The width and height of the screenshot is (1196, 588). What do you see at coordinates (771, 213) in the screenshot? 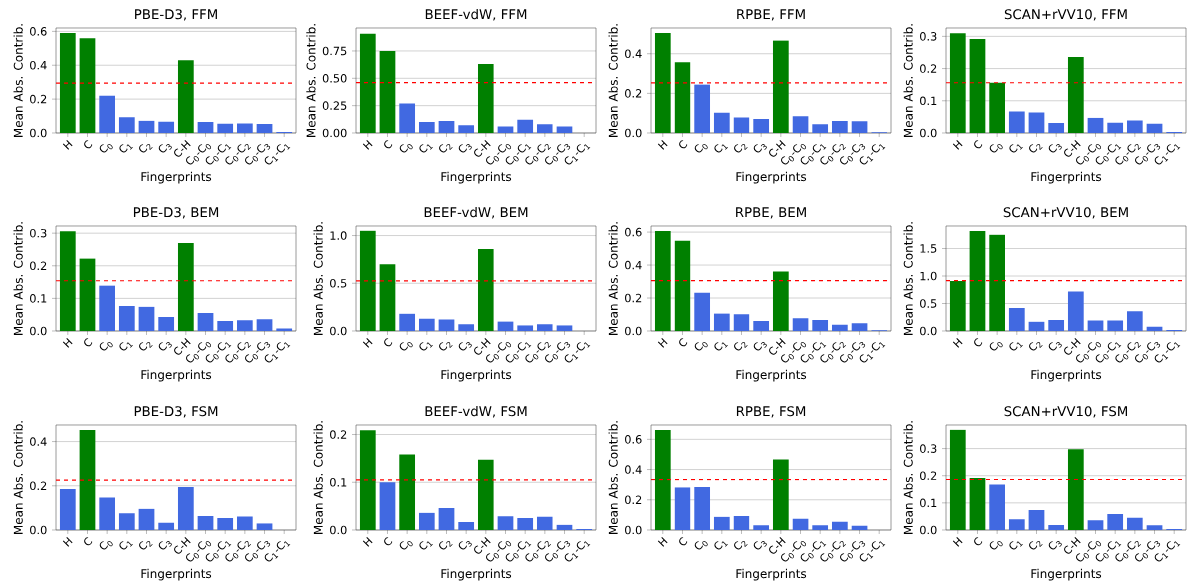
I see `chart-title: RPBE, BEM` at bounding box center [771, 213].